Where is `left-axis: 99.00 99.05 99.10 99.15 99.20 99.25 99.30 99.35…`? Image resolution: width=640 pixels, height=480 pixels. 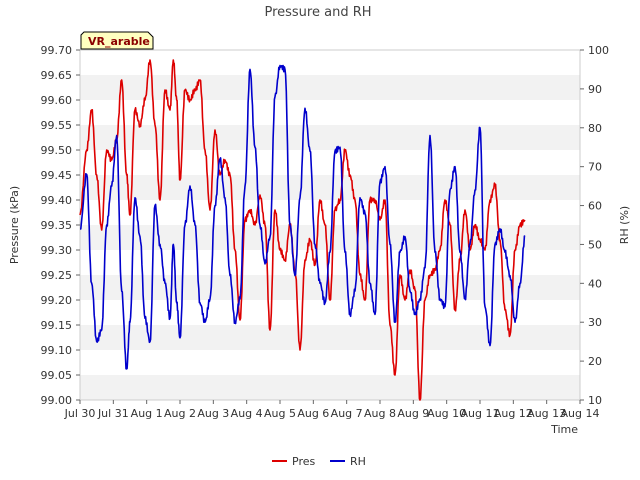 left-axis: 99.00 99.05 99.10 99.15 99.20 99.25 99.30 99.35… is located at coordinates (60, 225).